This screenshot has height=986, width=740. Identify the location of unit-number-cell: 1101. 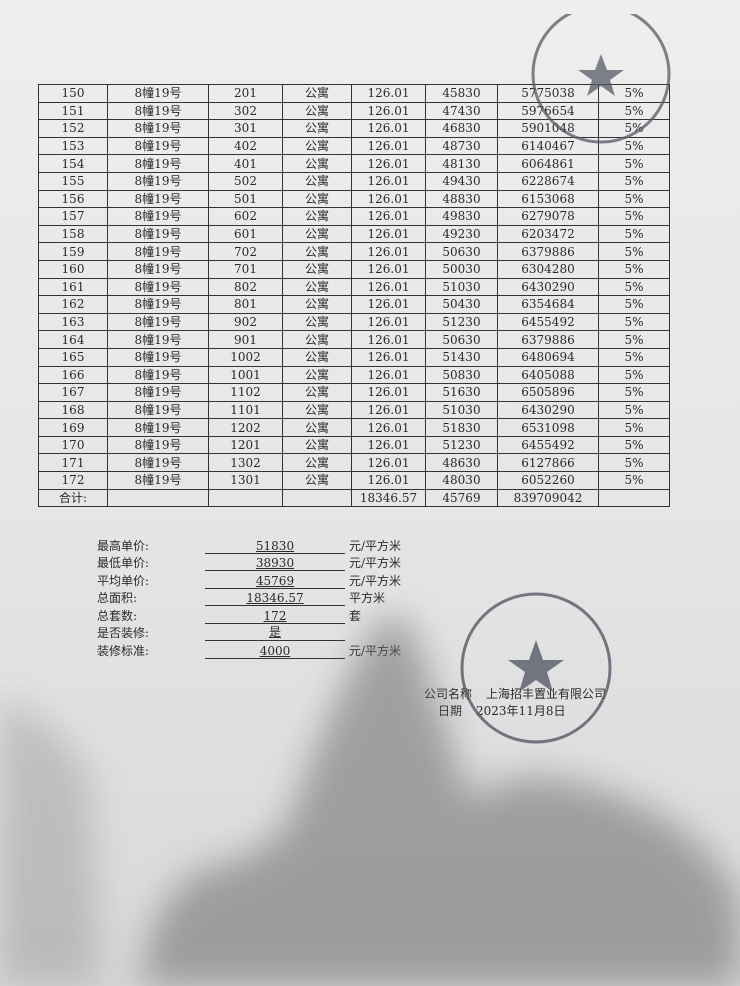
(245, 410).